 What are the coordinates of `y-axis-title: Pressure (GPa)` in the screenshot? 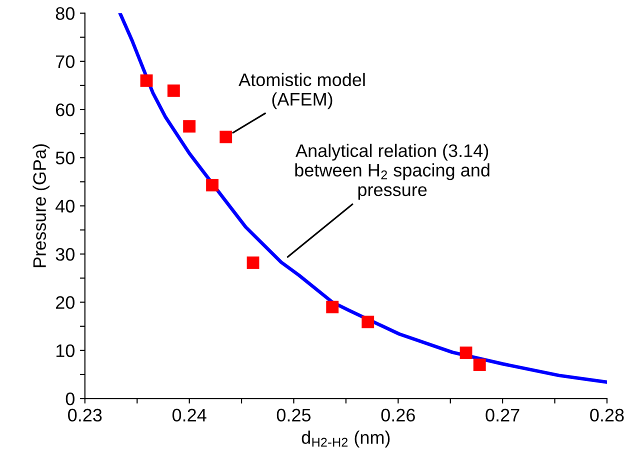 It's located at (41, 206).